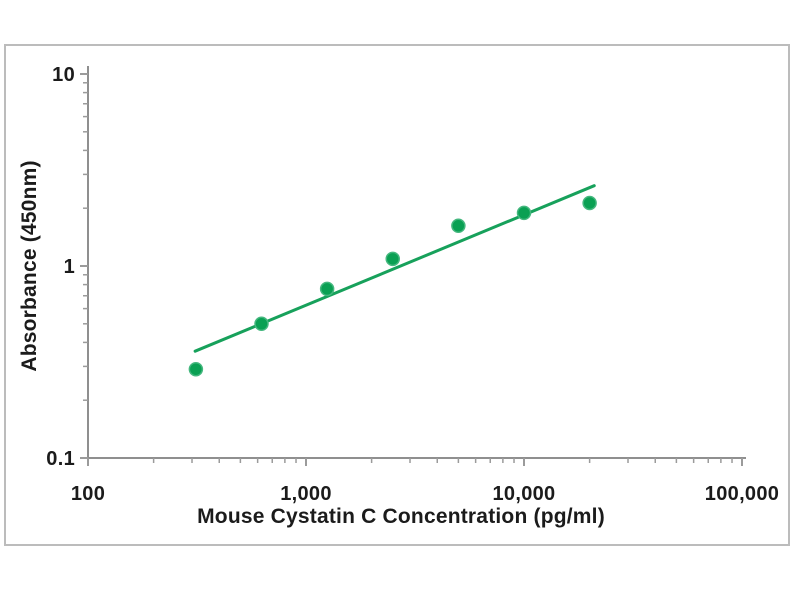 This screenshot has width=800, height=600. Describe the element at coordinates (88, 494) in the screenshot. I see `x-tick-label: 100` at that location.